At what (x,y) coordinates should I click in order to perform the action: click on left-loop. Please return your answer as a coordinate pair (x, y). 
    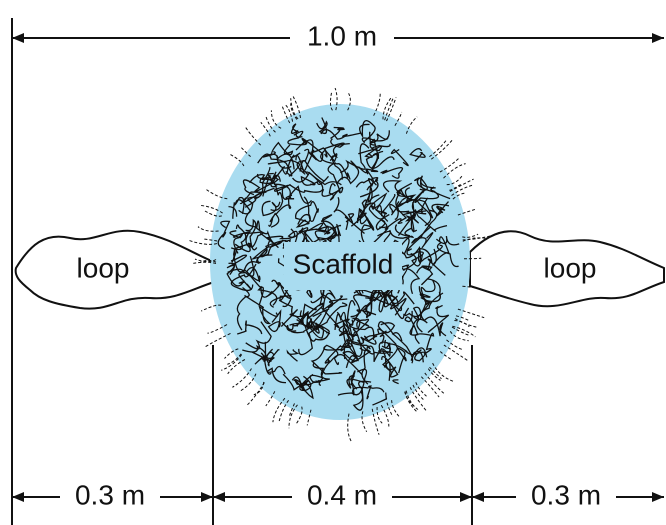
    Looking at the image, I should click on (114, 269).